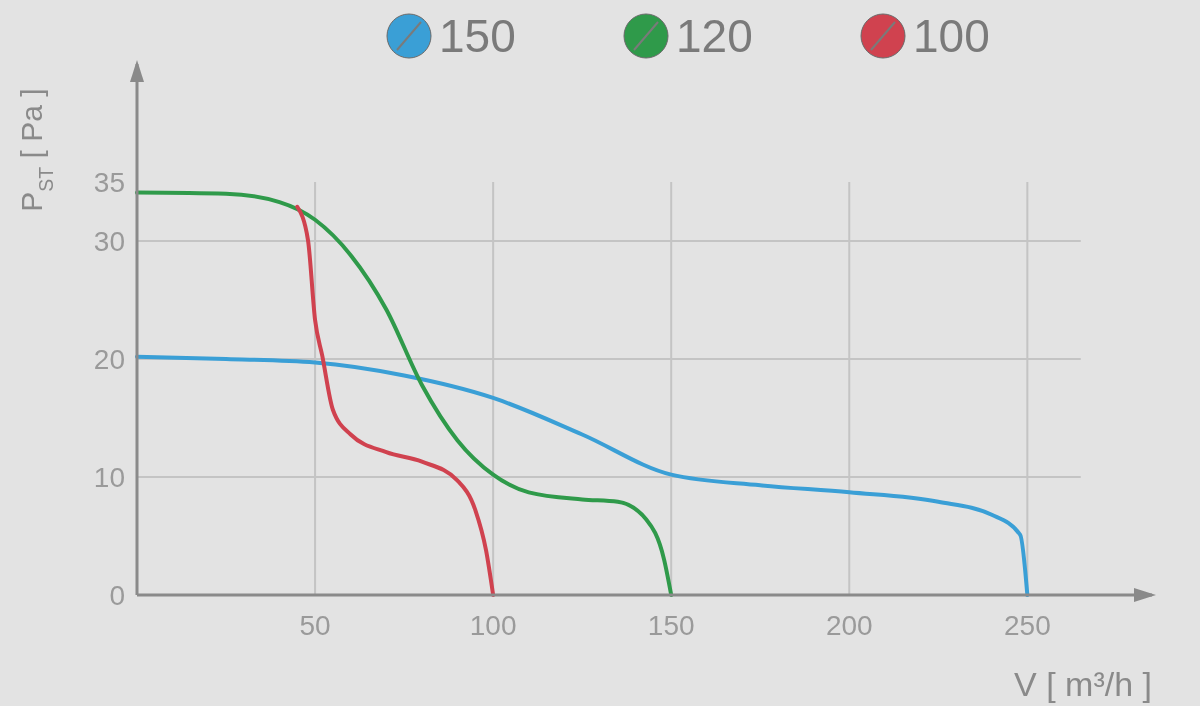  Describe the element at coordinates (671, 625) in the screenshot. I see `x-tick-label: 150` at that location.